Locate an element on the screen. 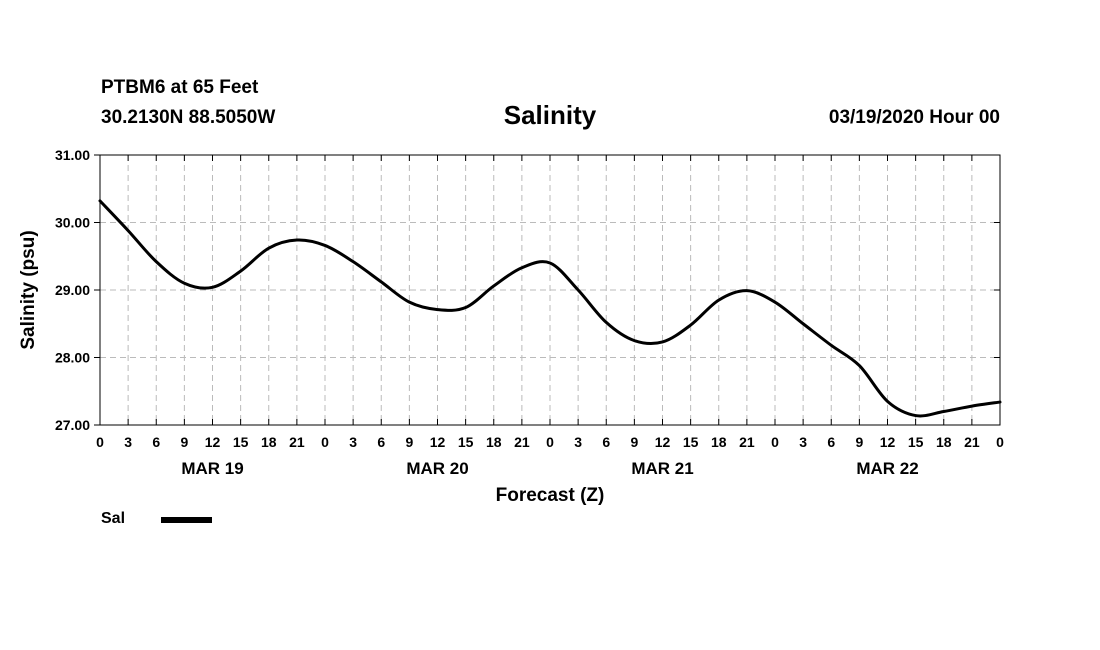  day-label: MAR 20 is located at coordinates (437, 468).